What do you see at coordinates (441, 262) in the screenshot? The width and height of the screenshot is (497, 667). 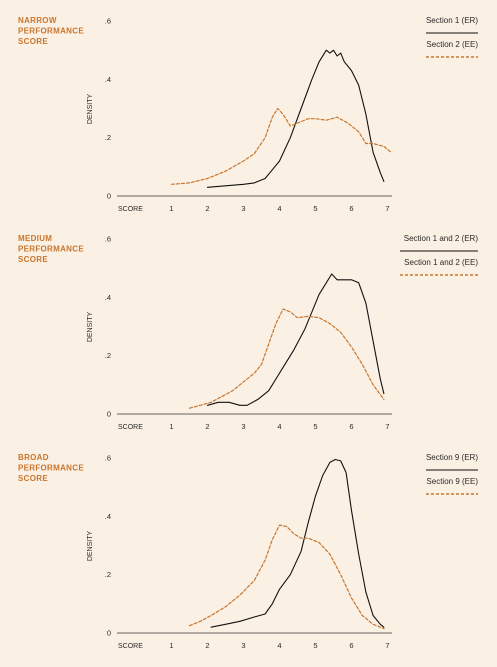 I see `legend-label: Section 1 and 2 (EE)` at bounding box center [441, 262].